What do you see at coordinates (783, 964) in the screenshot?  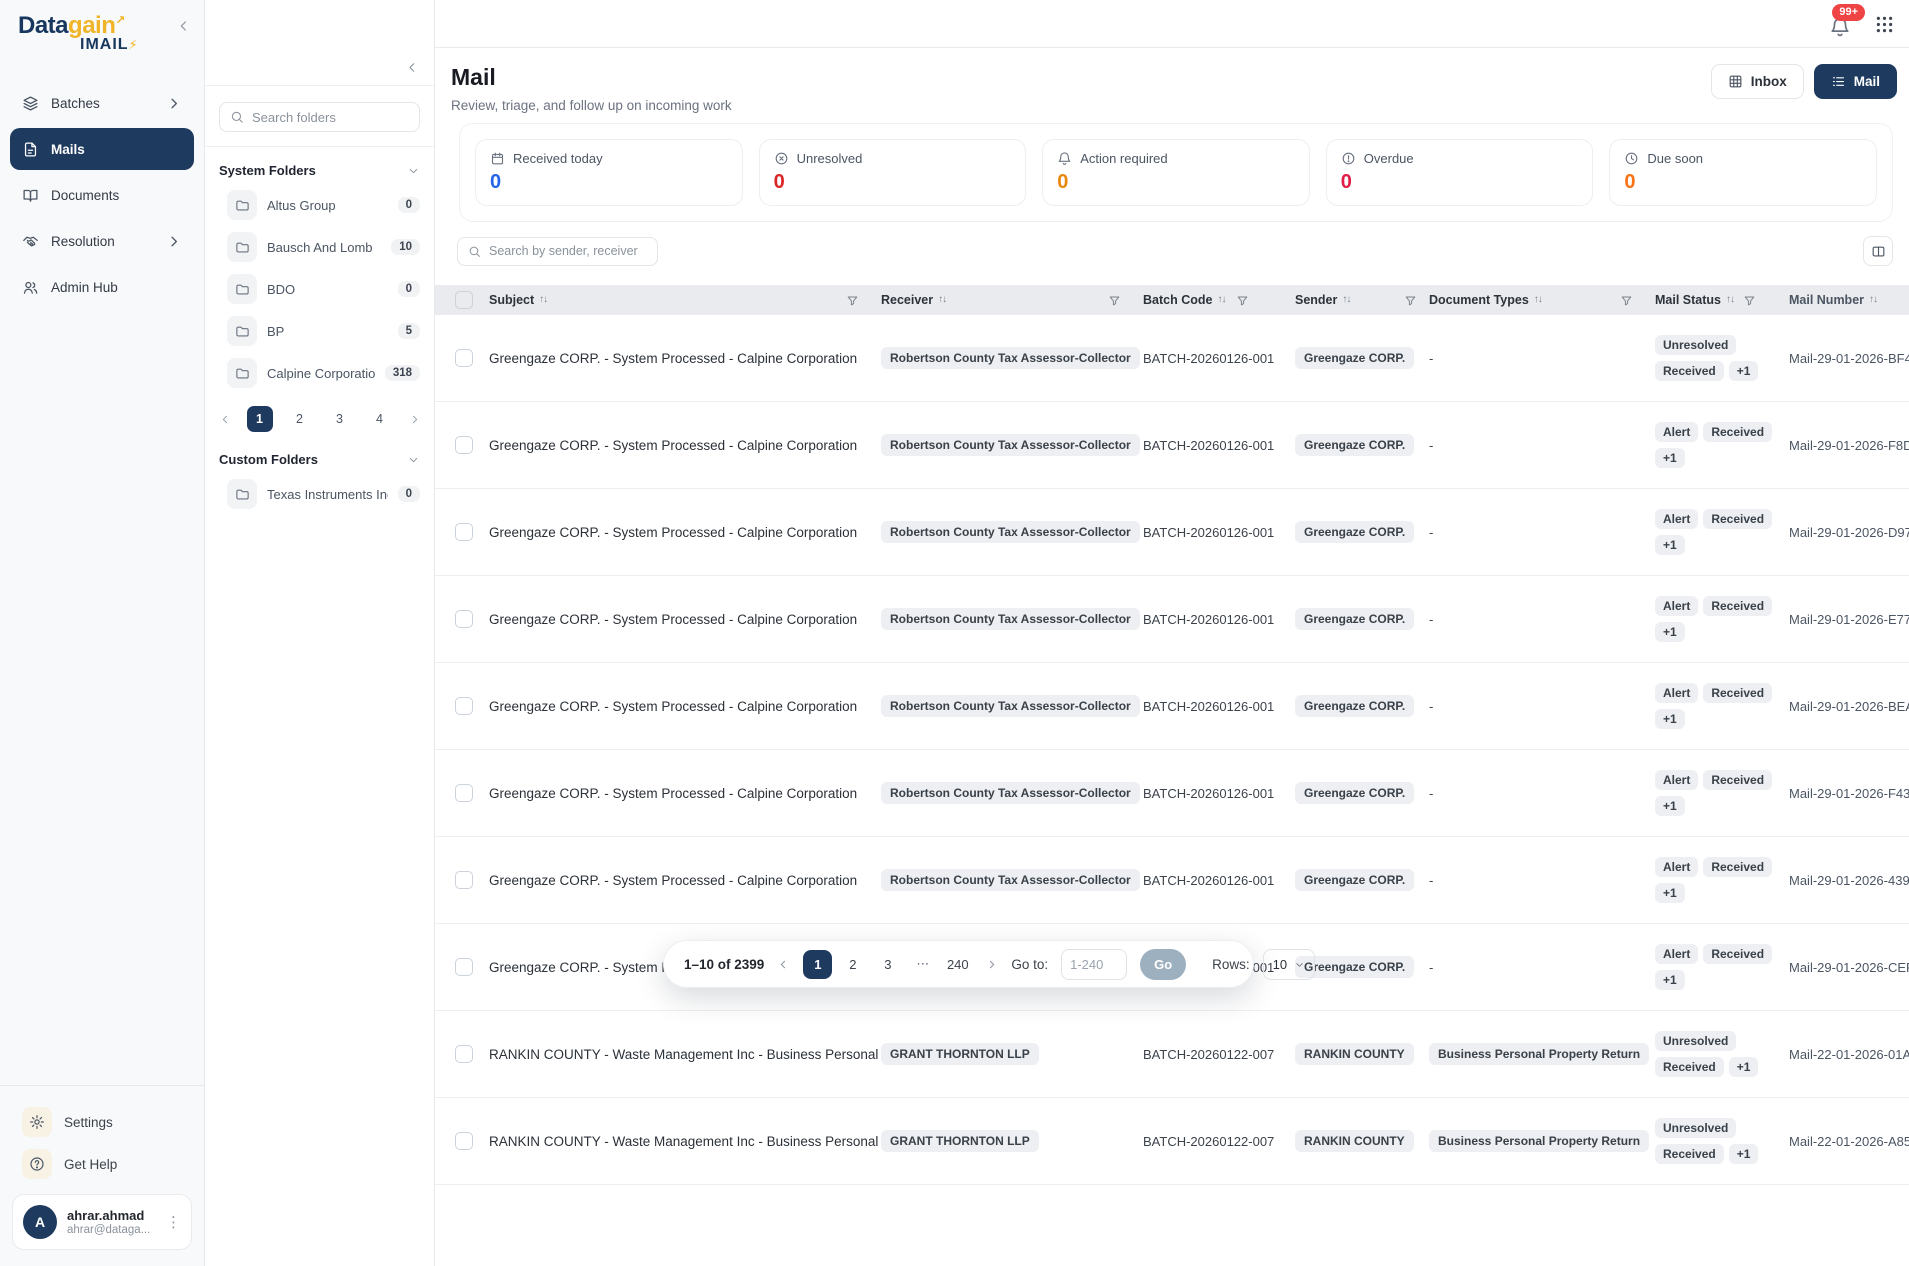 I see `page-prev-icon` at bounding box center [783, 964].